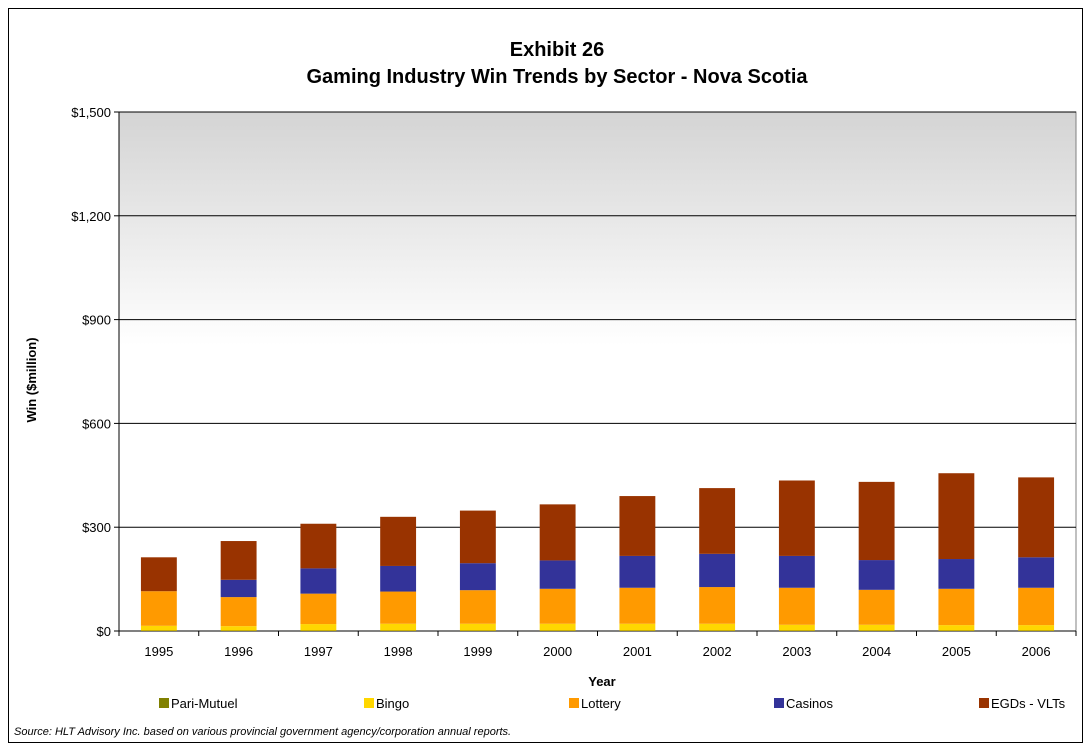 The image size is (1091, 751). I want to click on bar-segment-lottery-1996, so click(238, 612).